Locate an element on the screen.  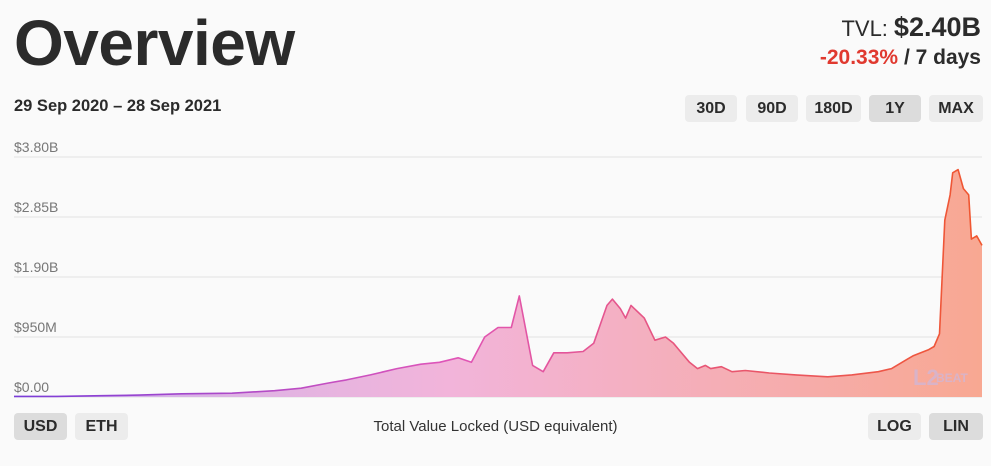
currency-button-usd: USD is located at coordinates (40, 426).